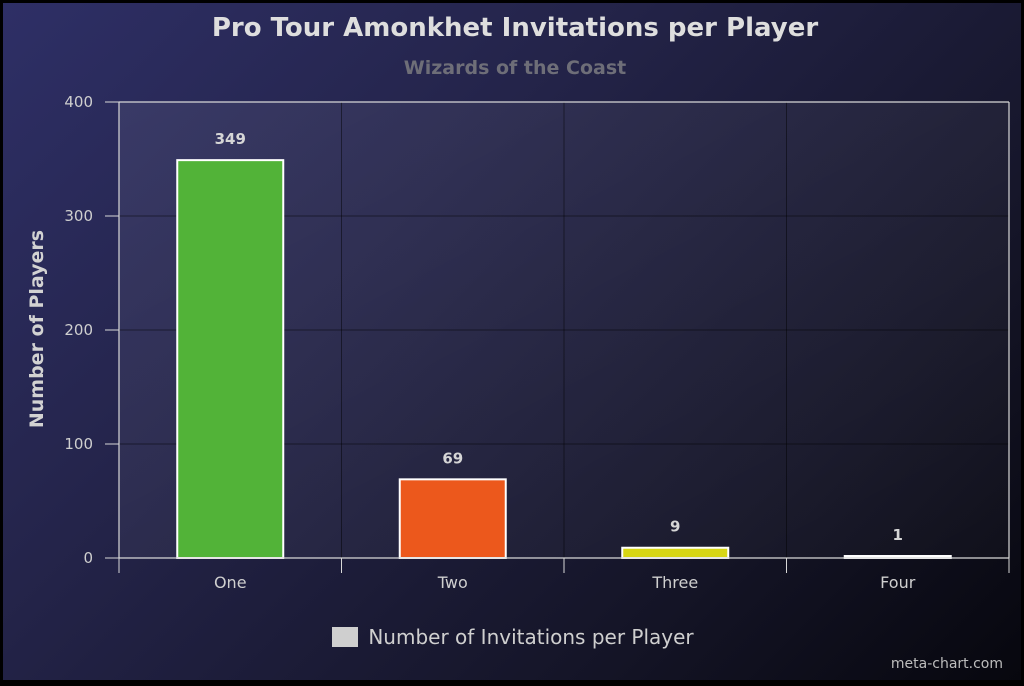 The height and width of the screenshot is (686, 1024). I want to click on data-label-three: 9, so click(675, 527).